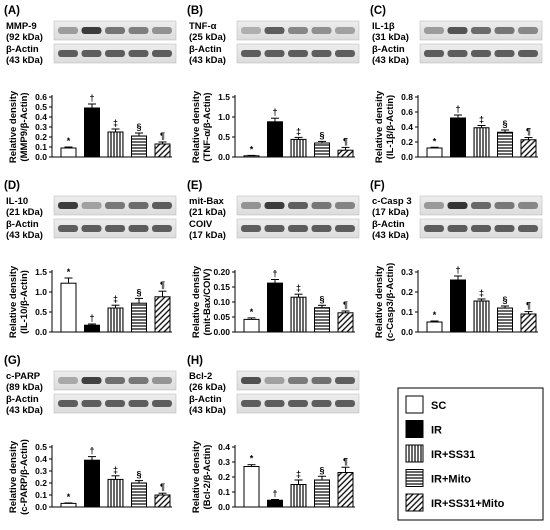  I want to click on legend-label: SC, so click(438, 406).